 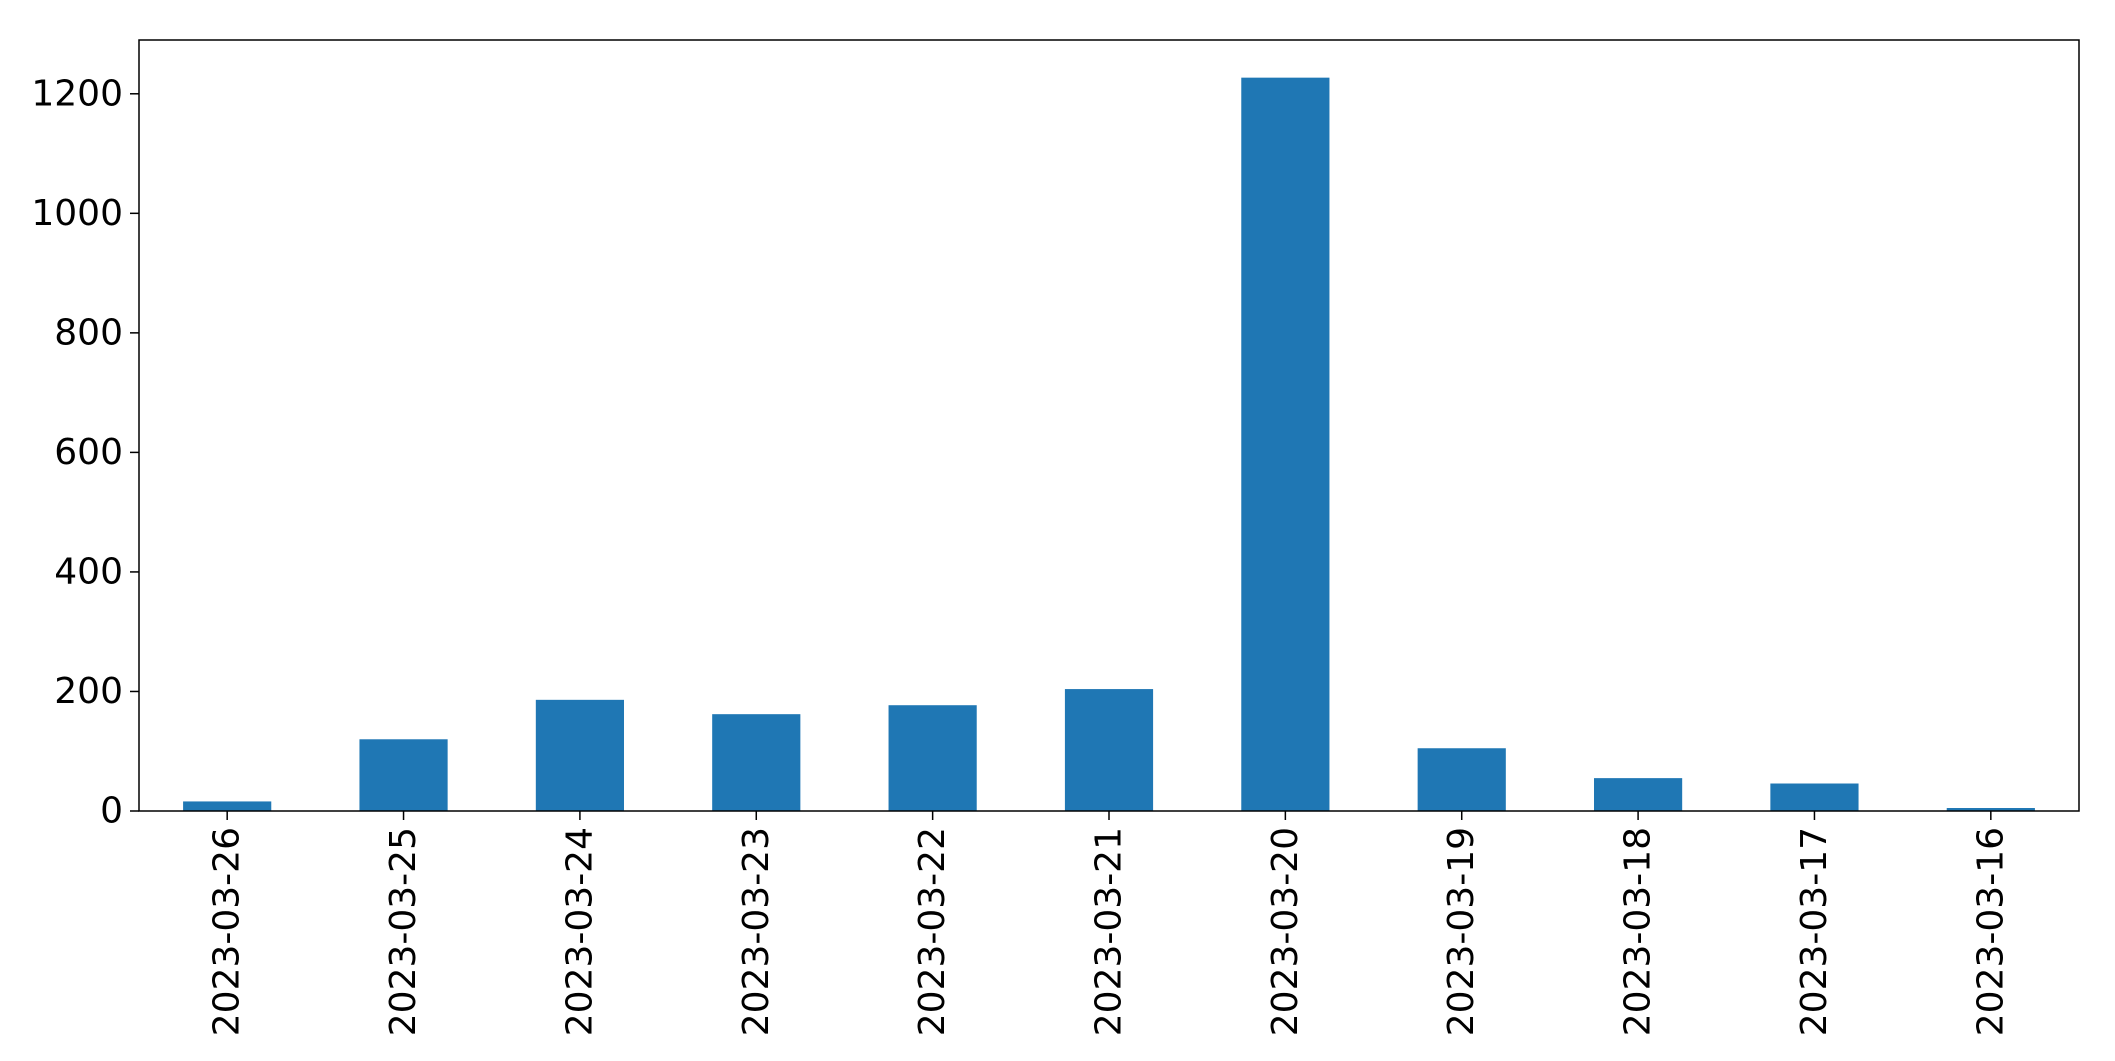 I want to click on x-tick-label: 2023-03-19, so click(x=1461, y=931).